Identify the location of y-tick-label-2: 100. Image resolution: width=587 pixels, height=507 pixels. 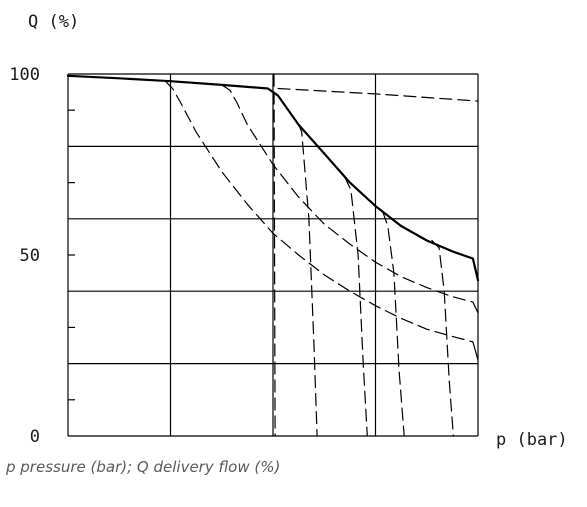
(24, 75).